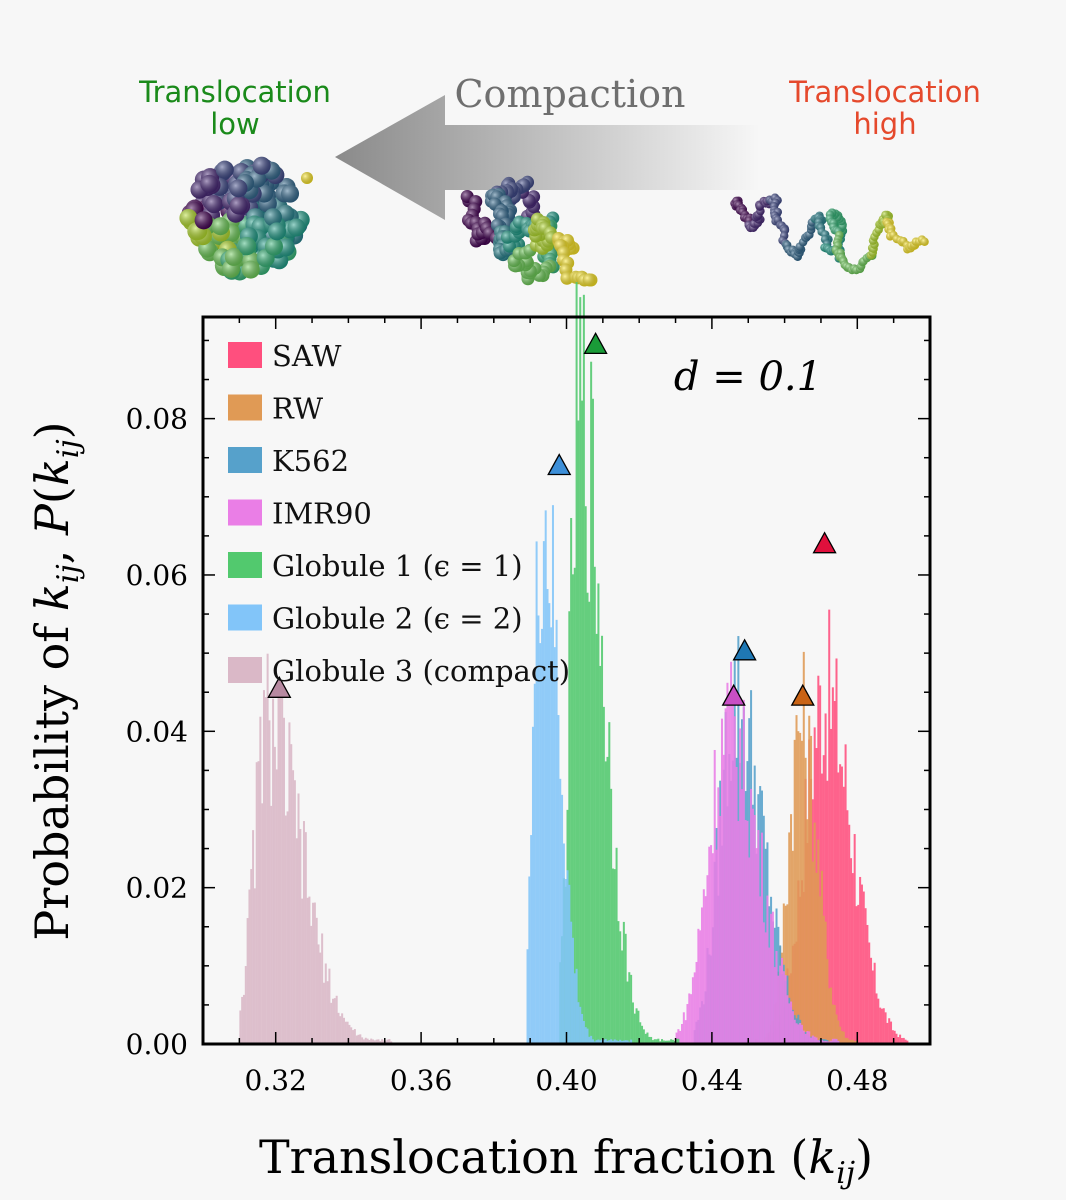 The image size is (1066, 1200). Describe the element at coordinates (245, 565) in the screenshot. I see `legend-swatch` at that location.